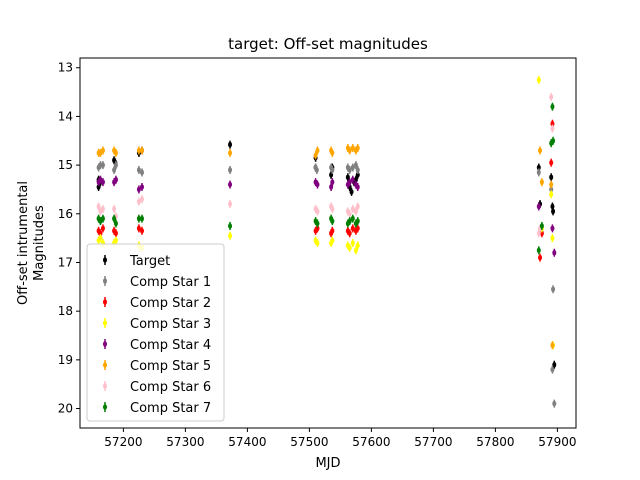  I want to click on legend-label: Comp Star 6, so click(170, 387).